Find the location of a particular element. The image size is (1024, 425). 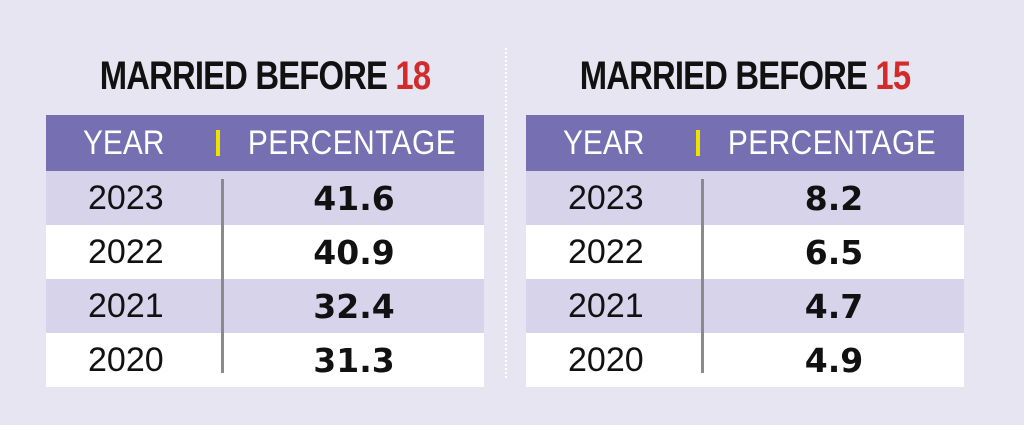

panel-divider is located at coordinates (506, 213).